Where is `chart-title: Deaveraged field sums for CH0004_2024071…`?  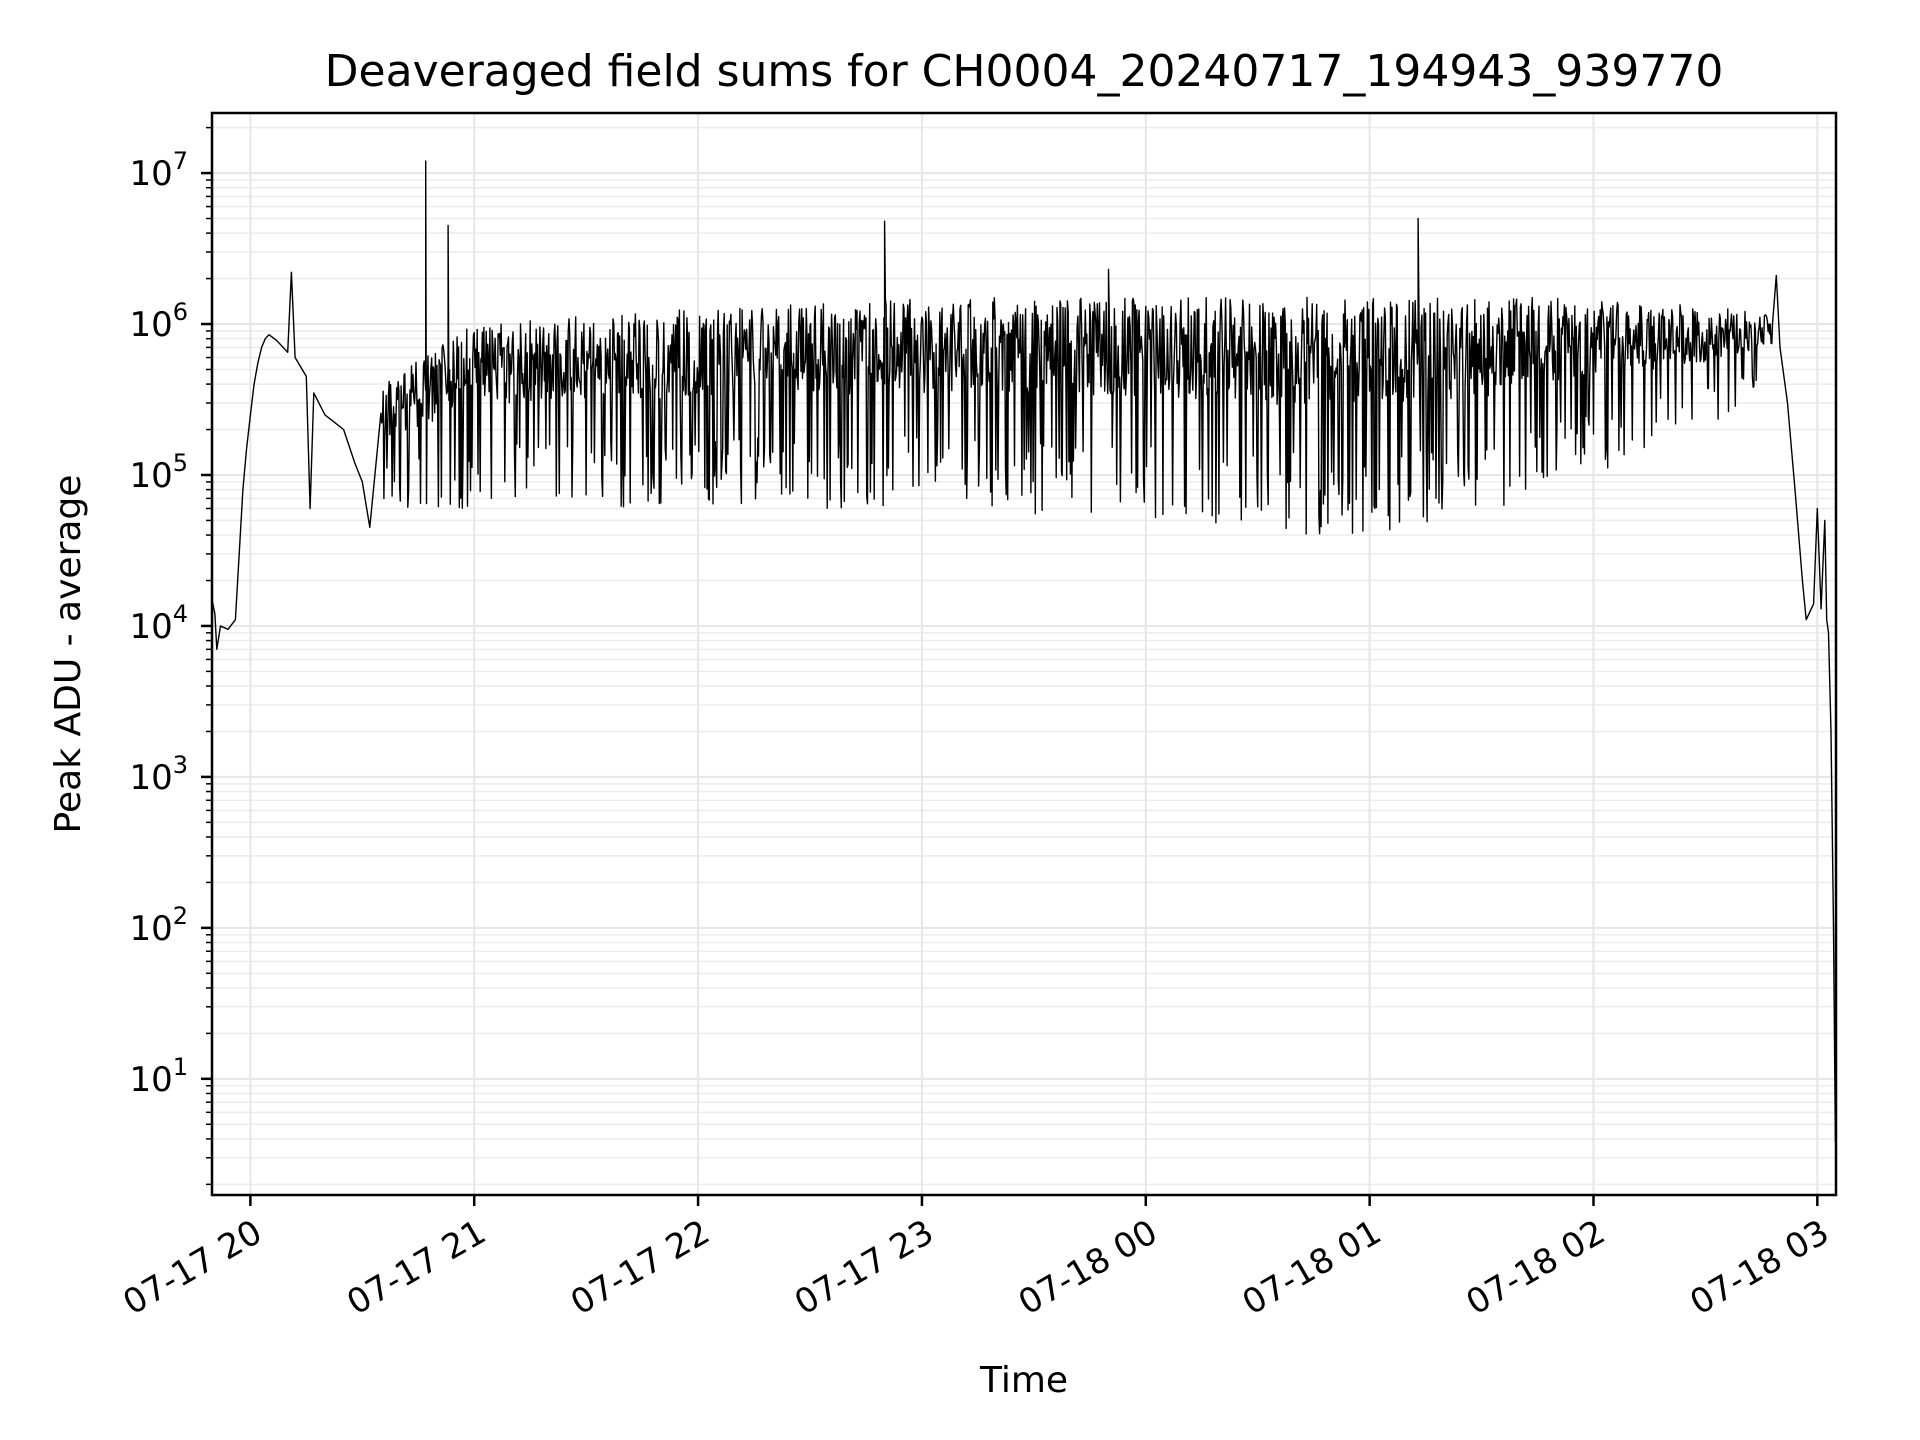
chart-title: Deaveraged field sums for CH0004_2024071… is located at coordinates (1024, 71).